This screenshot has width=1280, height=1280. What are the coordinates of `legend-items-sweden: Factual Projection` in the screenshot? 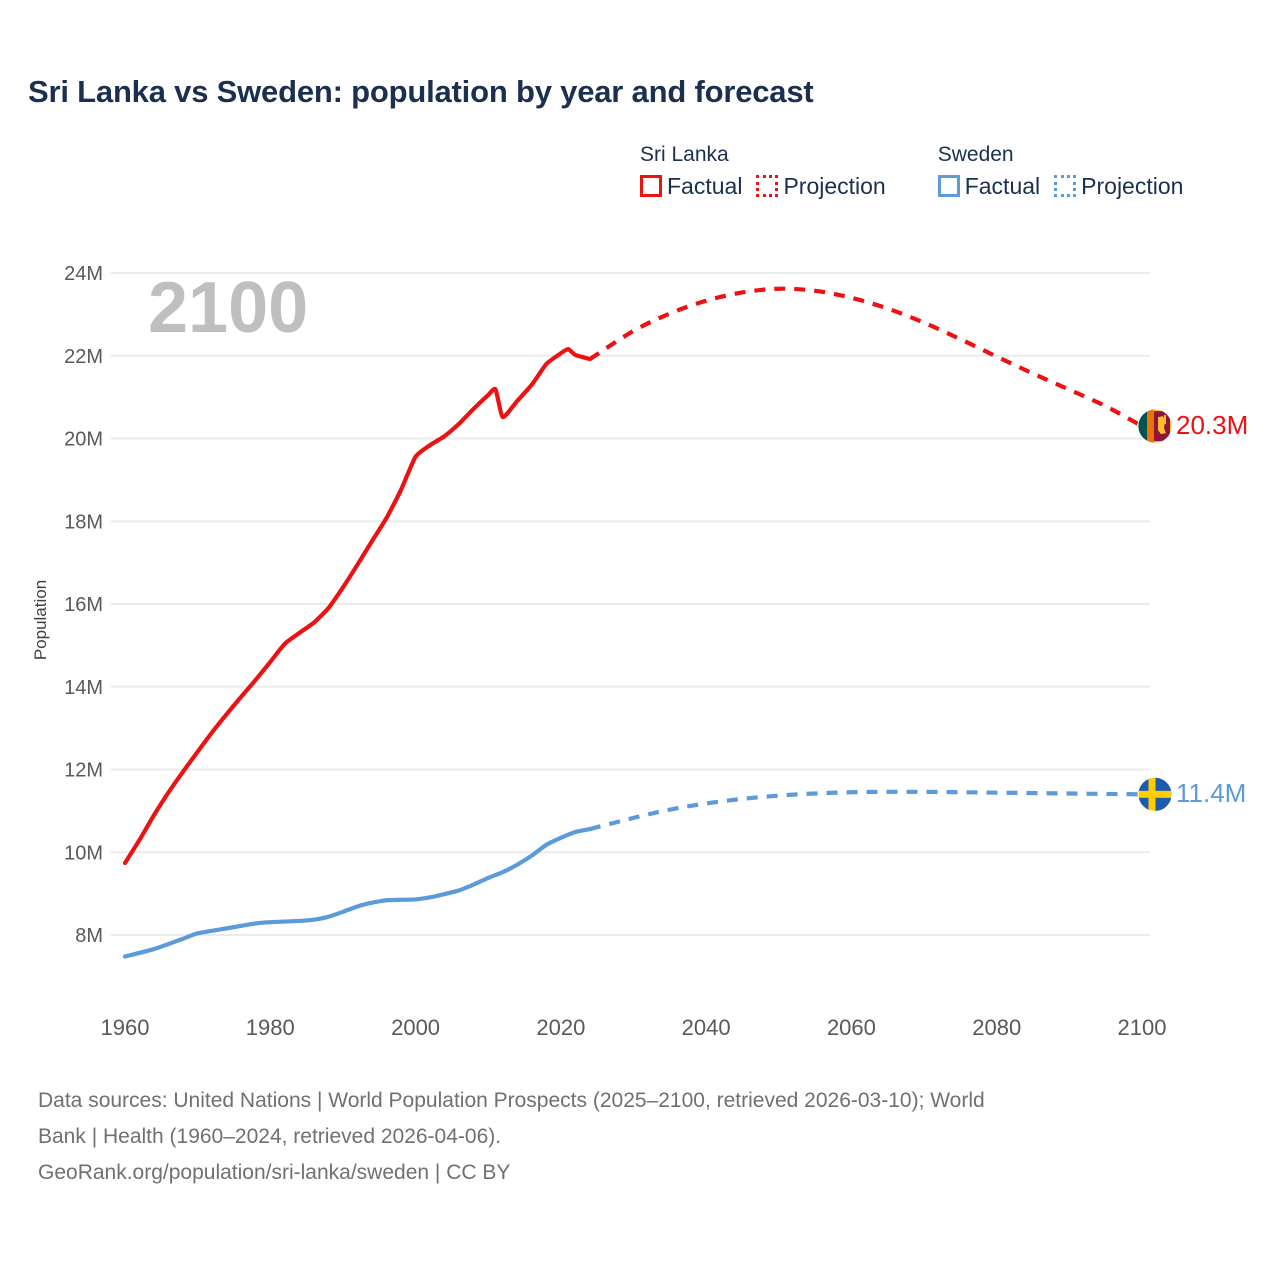 It's located at (1060, 186).